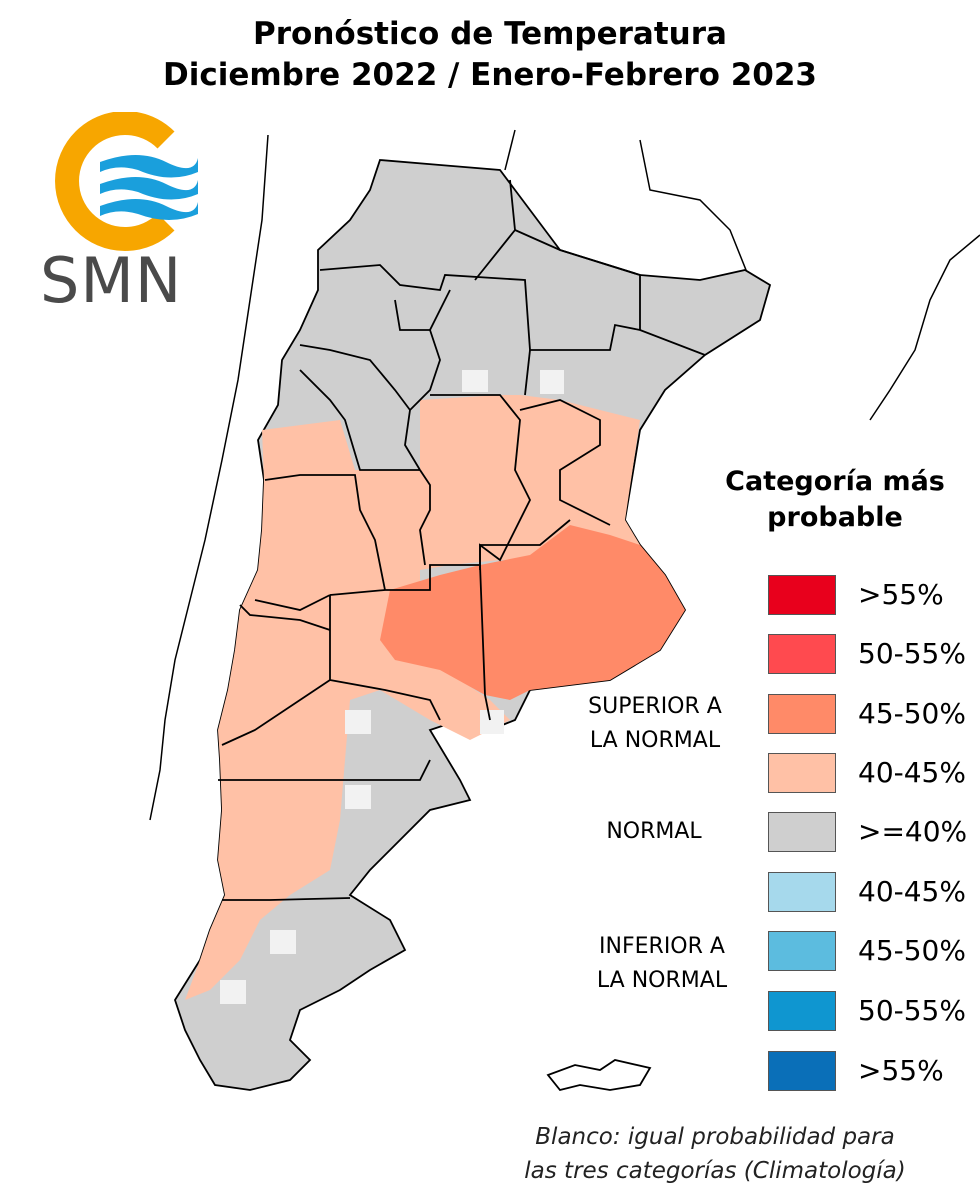 The height and width of the screenshot is (1200, 980). What do you see at coordinates (912, 1010) in the screenshot?
I see `legend-label-below-50-55: 50-55%` at bounding box center [912, 1010].